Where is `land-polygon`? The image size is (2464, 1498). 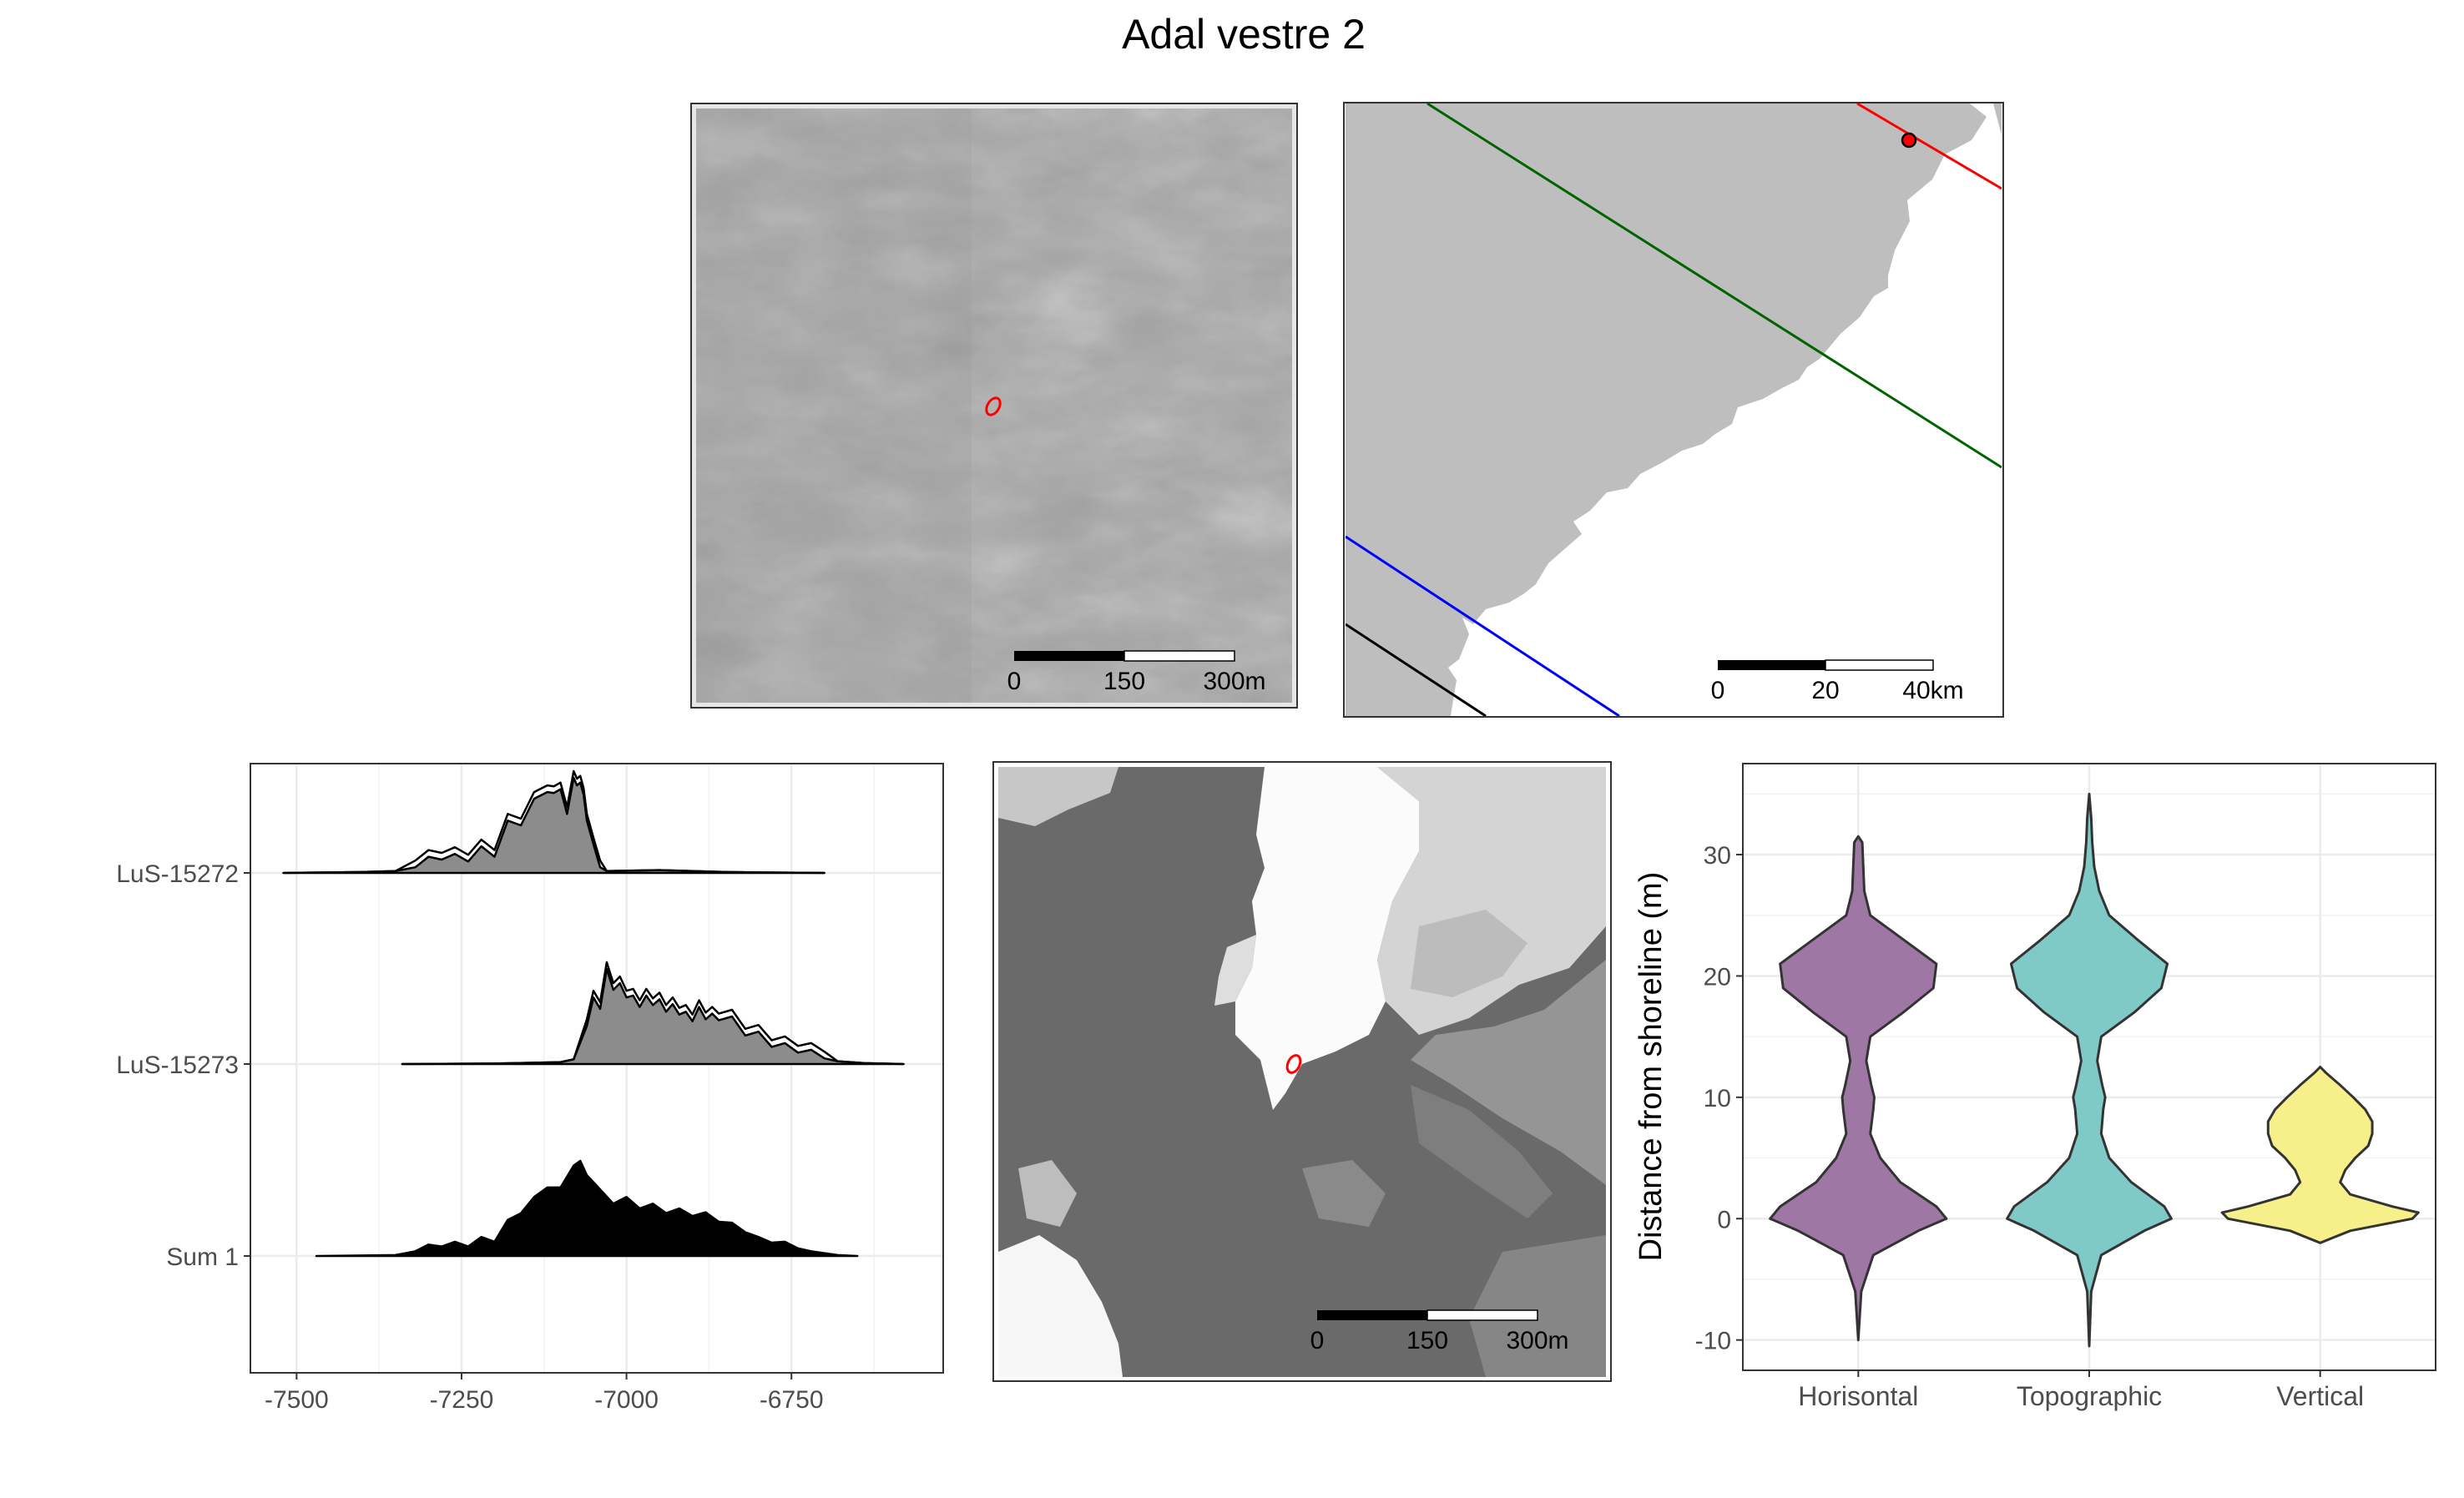 land-polygon is located at coordinates (1666, 409).